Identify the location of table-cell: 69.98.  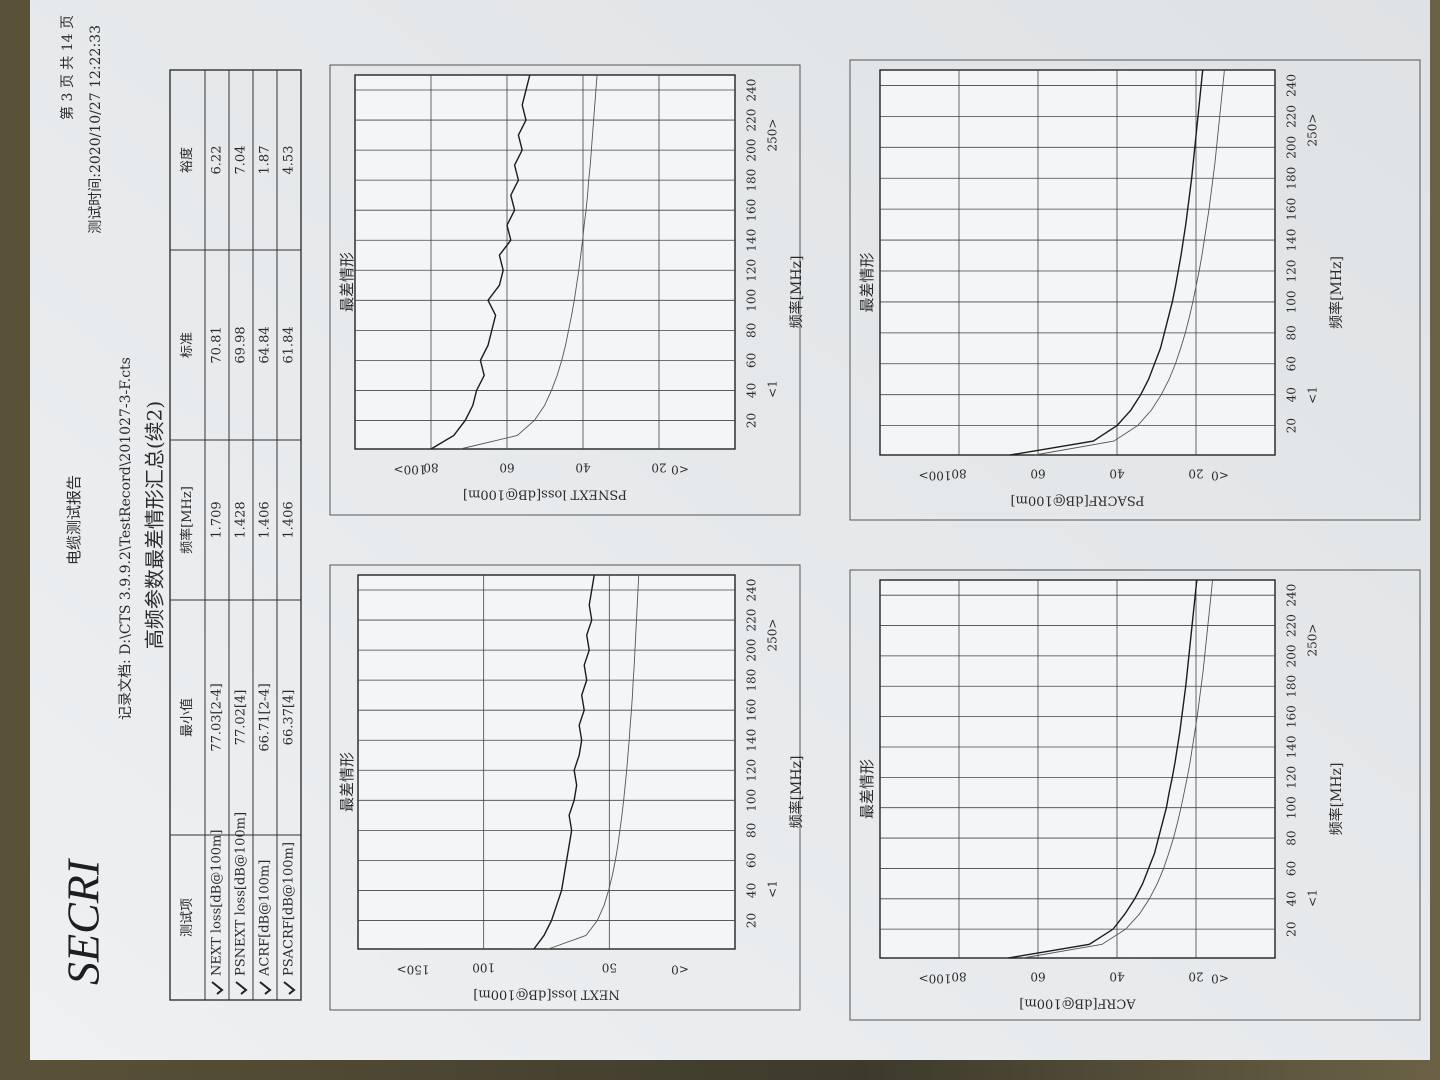
(241, 344).